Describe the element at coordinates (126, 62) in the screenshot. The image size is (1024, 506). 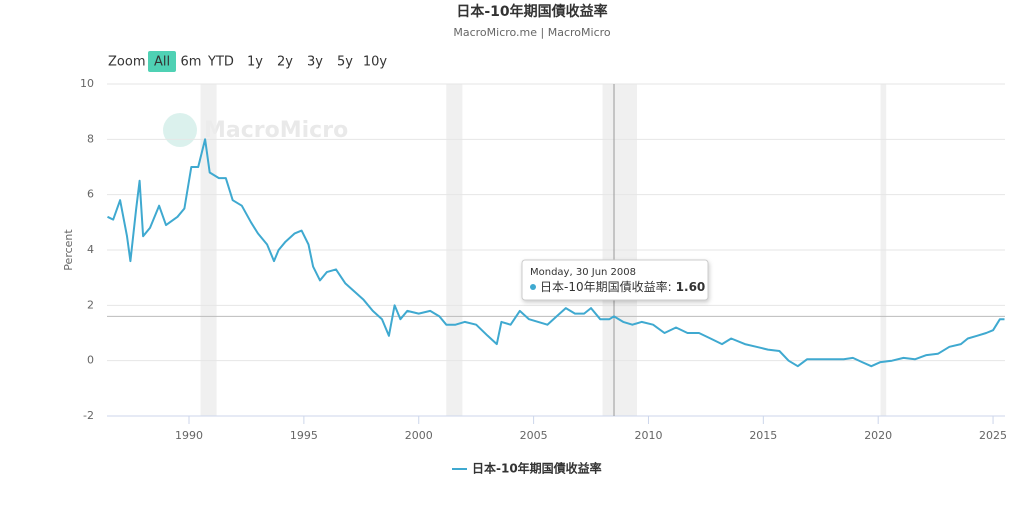
I see `zoom-label: Zoom` at that location.